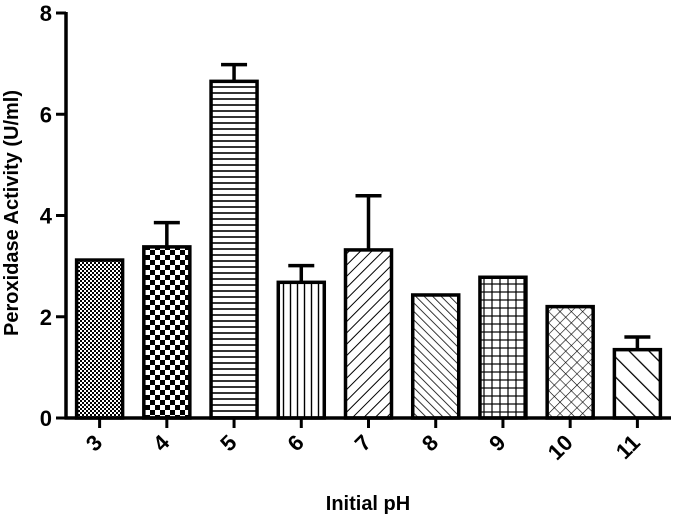  Describe the element at coordinates (46, 216) in the screenshot. I see `y-tick-label-4: 4` at that location.